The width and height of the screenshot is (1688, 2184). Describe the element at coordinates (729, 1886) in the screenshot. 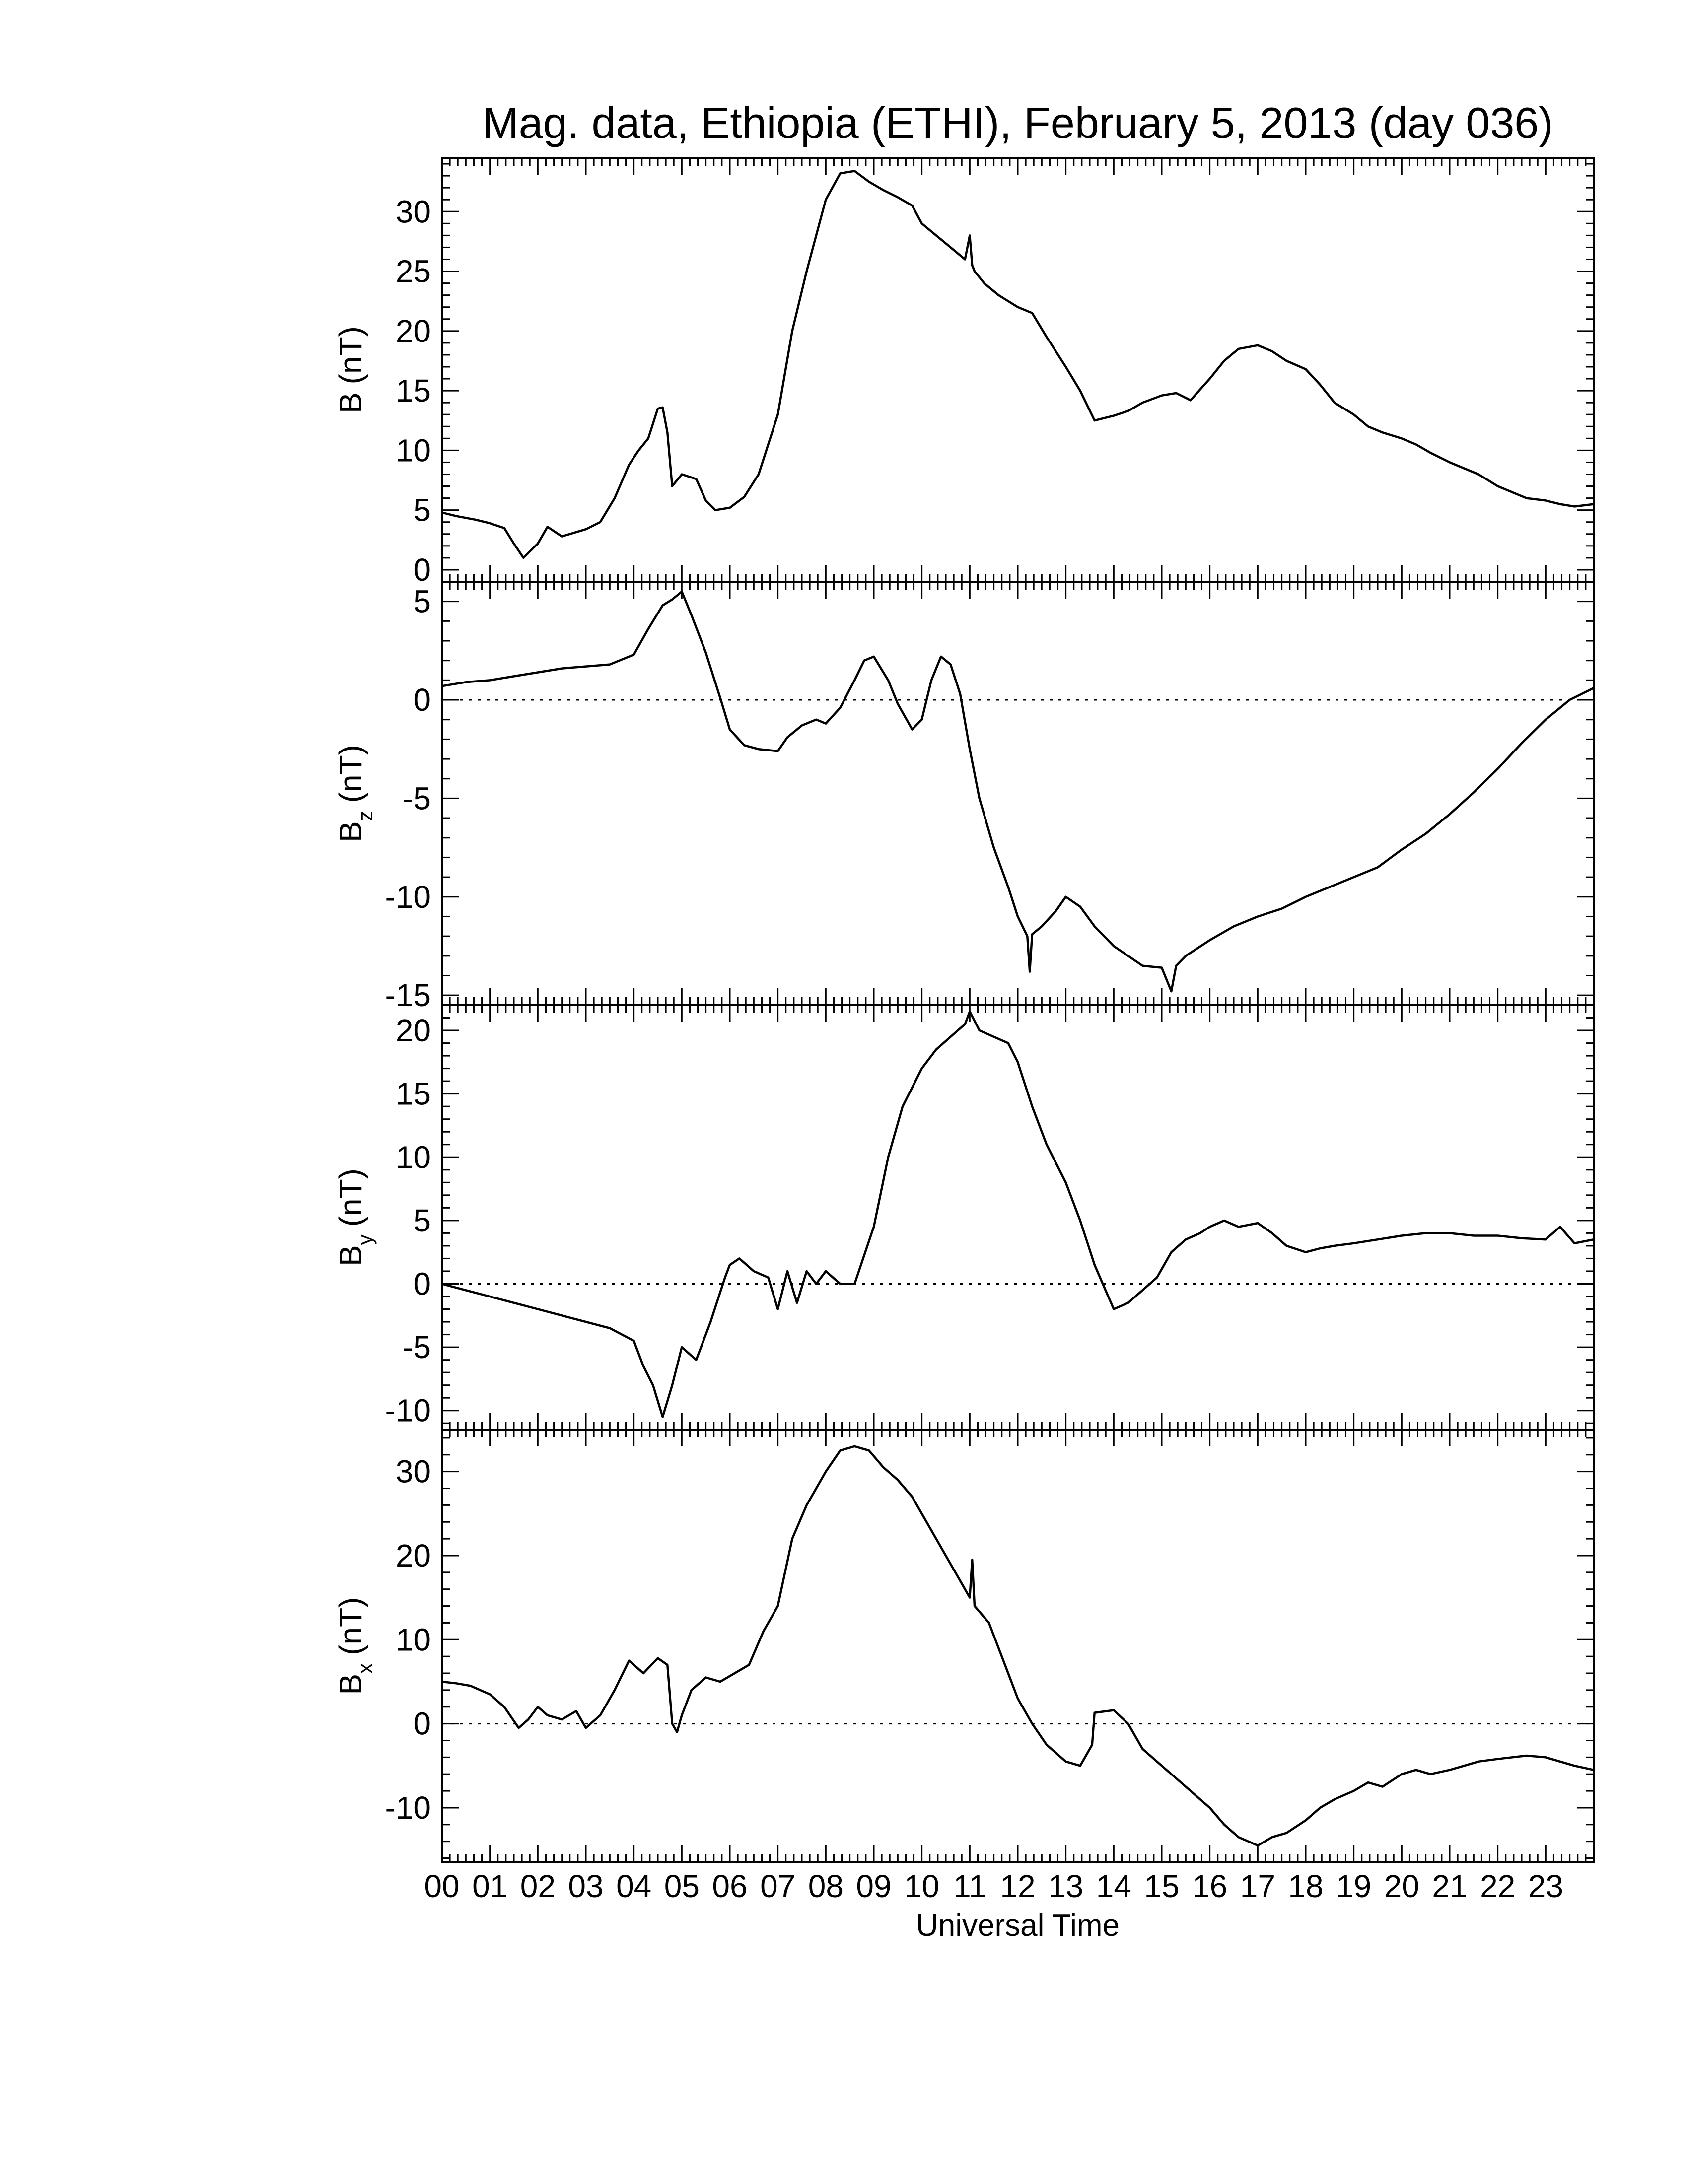

I see `x-tick-label: 06` at that location.